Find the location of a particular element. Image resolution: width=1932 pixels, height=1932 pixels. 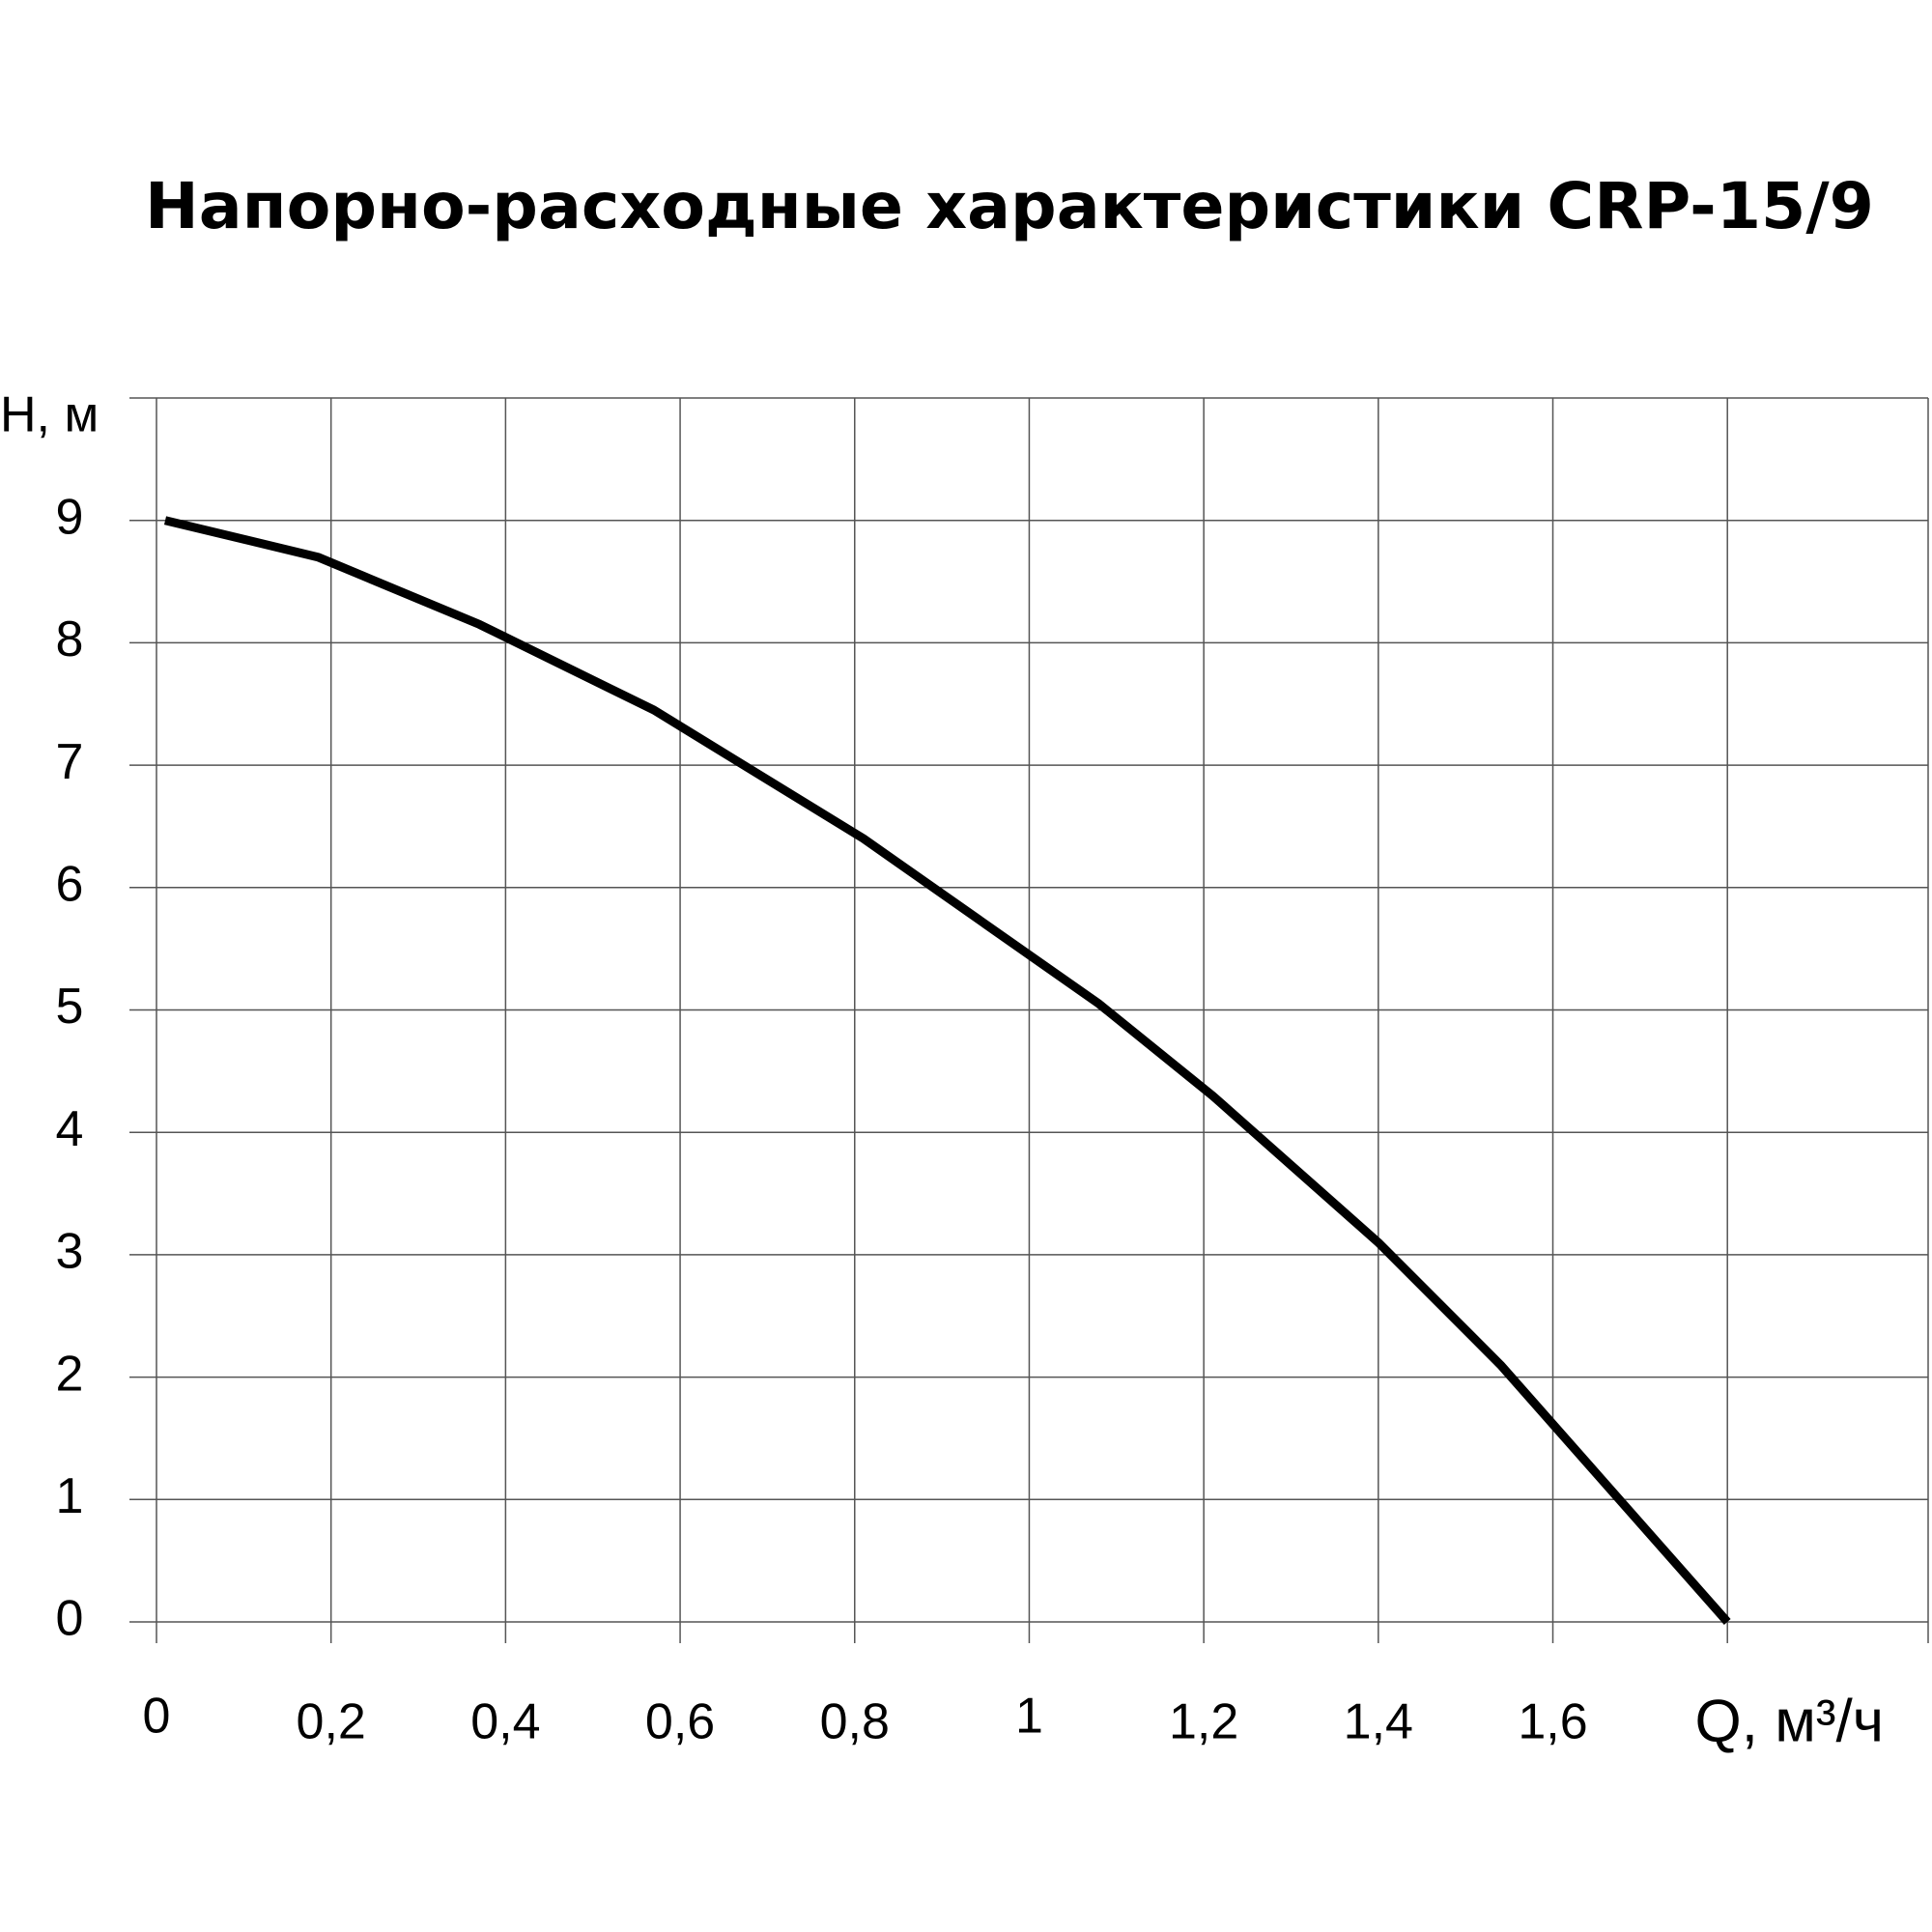

y-tick-label: 6 is located at coordinates (70, 885).